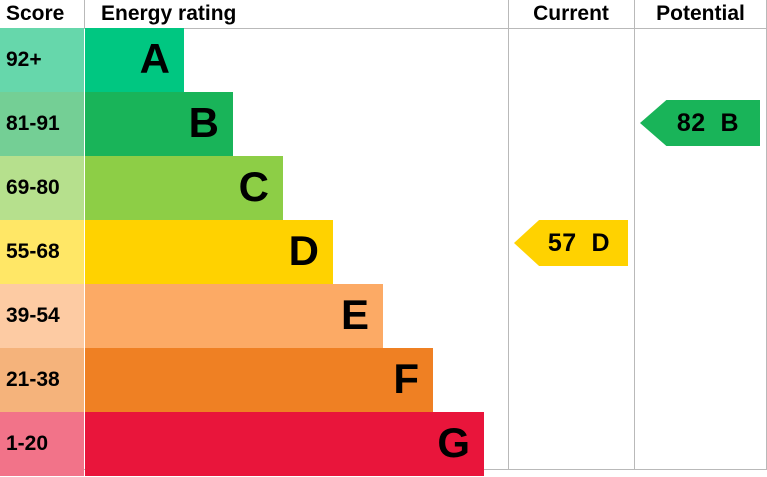 Image resolution: width=767 pixels, height=477 pixels. Describe the element at coordinates (579, 242) in the screenshot. I see `current-rating-label: 57 D` at that location.